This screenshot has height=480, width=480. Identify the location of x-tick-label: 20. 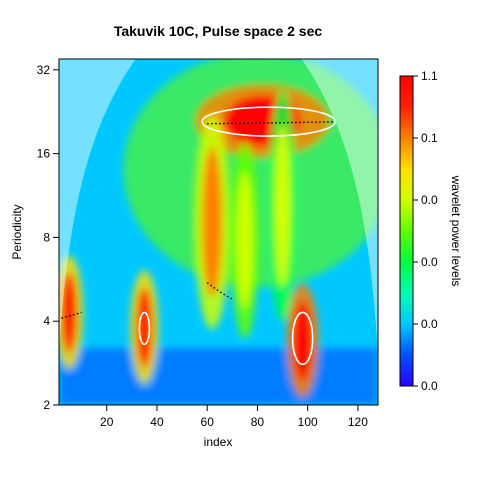
(107, 422).